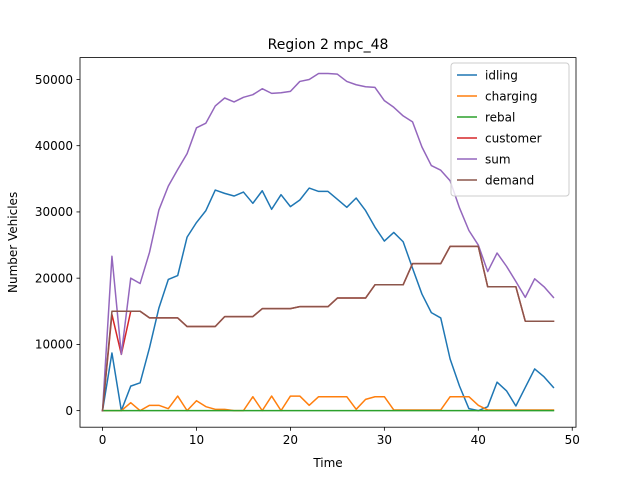 The image size is (640, 480). Describe the element at coordinates (13, 242) in the screenshot. I see `y-axis-label: Number Vehicles` at that location.